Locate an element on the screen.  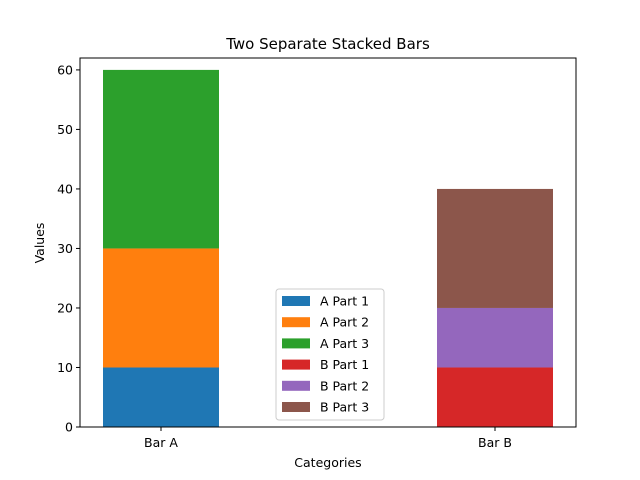
y-axis: 0 10 20 30 40 50 60 is located at coordinates (68, 248).